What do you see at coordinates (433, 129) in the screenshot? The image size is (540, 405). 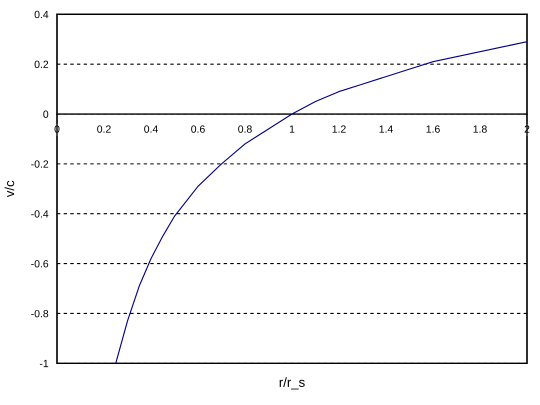 I see `x-tick-label: 1.6` at bounding box center [433, 129].